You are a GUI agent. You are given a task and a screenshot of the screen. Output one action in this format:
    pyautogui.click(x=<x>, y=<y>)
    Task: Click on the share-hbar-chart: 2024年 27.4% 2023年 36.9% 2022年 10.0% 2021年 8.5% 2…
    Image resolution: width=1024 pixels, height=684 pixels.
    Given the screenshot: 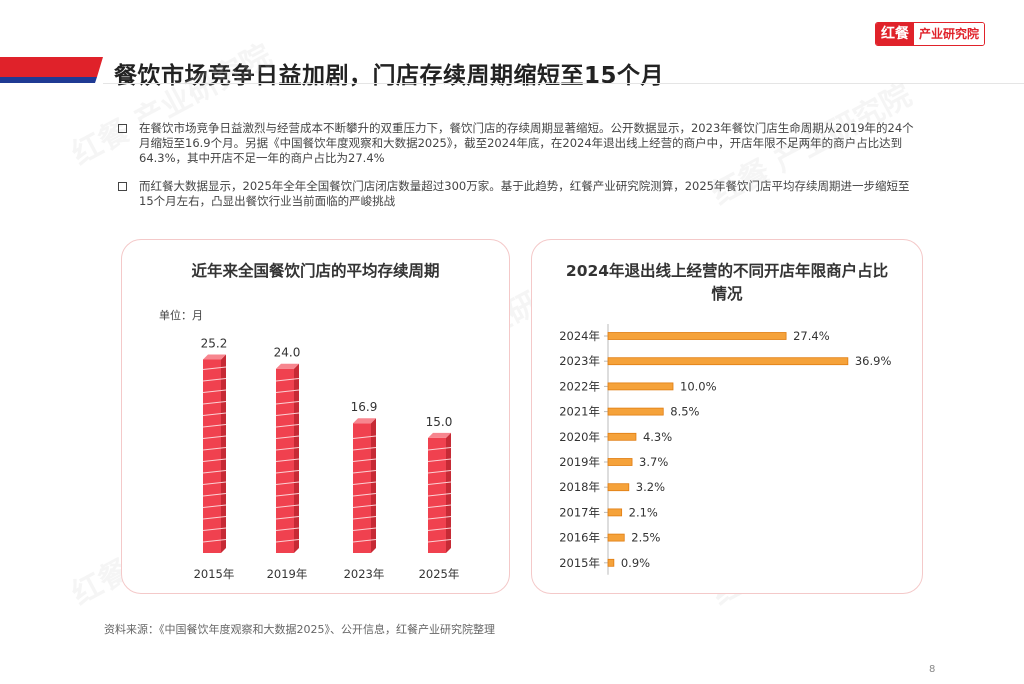 What is the action you would take?
    pyautogui.click(x=725, y=449)
    